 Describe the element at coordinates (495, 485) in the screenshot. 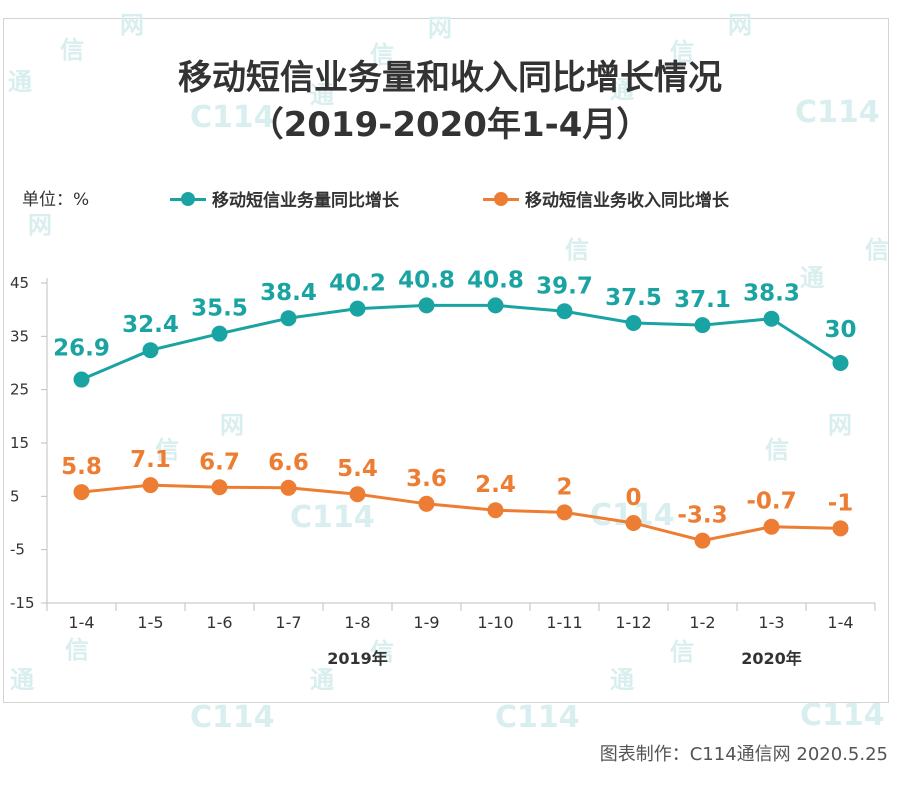

I see `data-label: 2.4` at that location.